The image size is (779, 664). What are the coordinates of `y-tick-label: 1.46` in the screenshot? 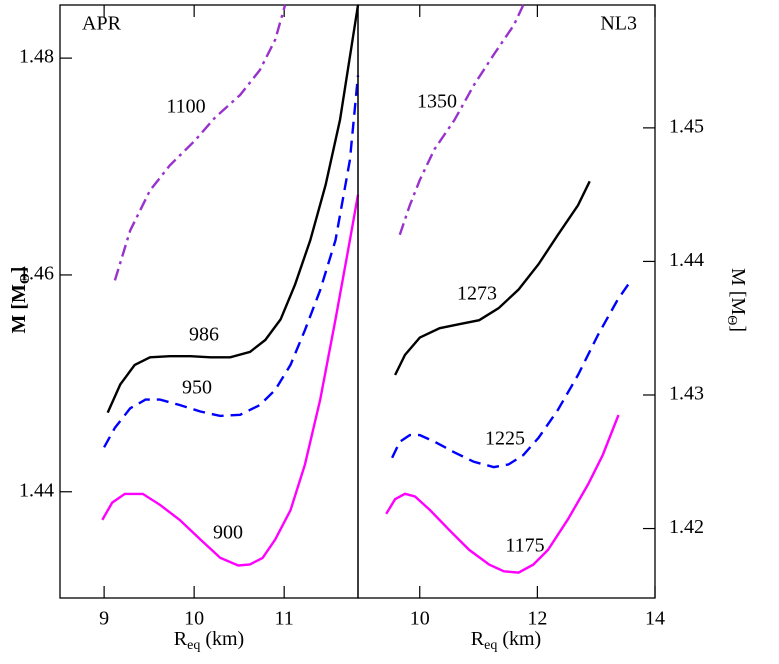 It's located at (36, 274).